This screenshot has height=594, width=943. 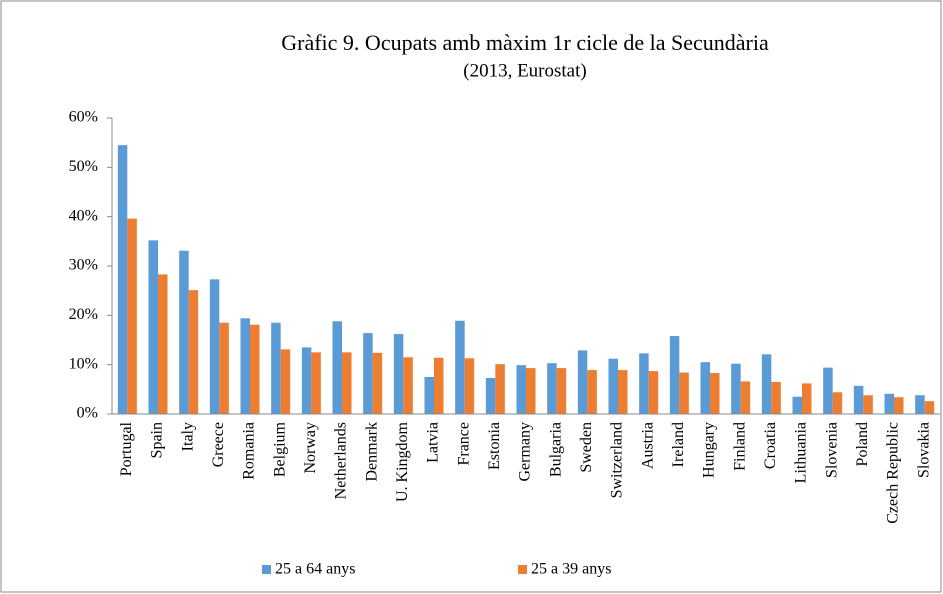 I want to click on x-tick-label: Norway, so click(x=310, y=448).